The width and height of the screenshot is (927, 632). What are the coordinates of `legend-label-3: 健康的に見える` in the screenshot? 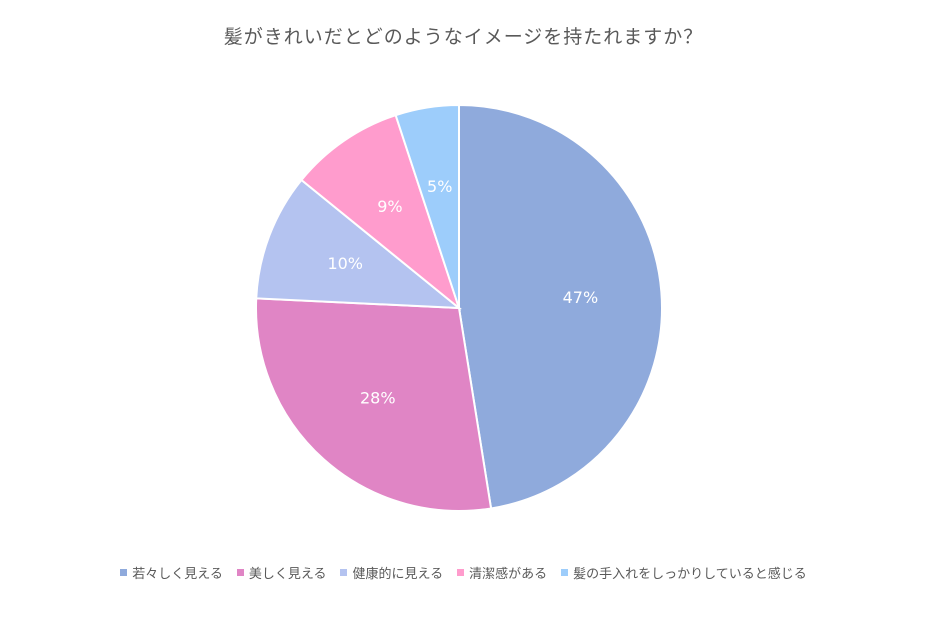 It's located at (398, 574).